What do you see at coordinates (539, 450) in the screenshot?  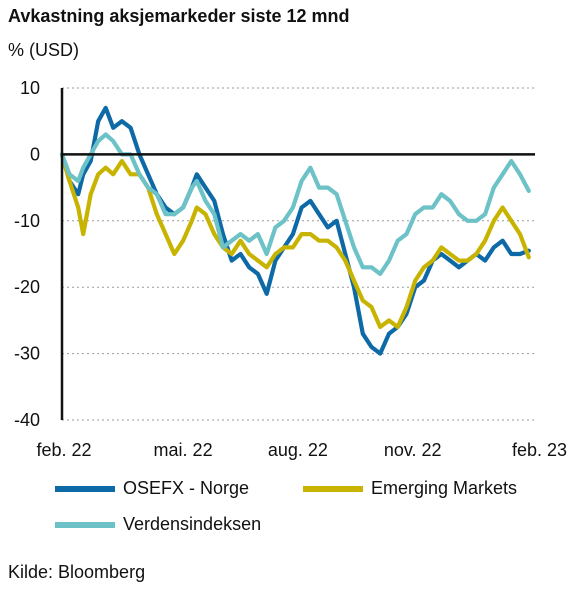 I see `x-tick-label: feb. 23` at bounding box center [539, 450].